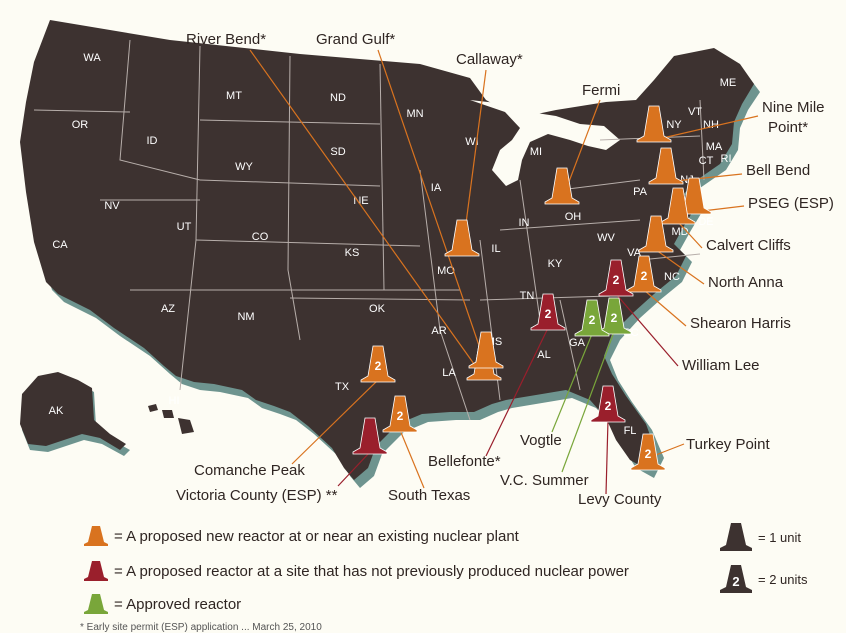 The height and width of the screenshot is (633, 846). What do you see at coordinates (721, 365) in the screenshot?
I see `site-label-william-lee: William Lee` at bounding box center [721, 365].